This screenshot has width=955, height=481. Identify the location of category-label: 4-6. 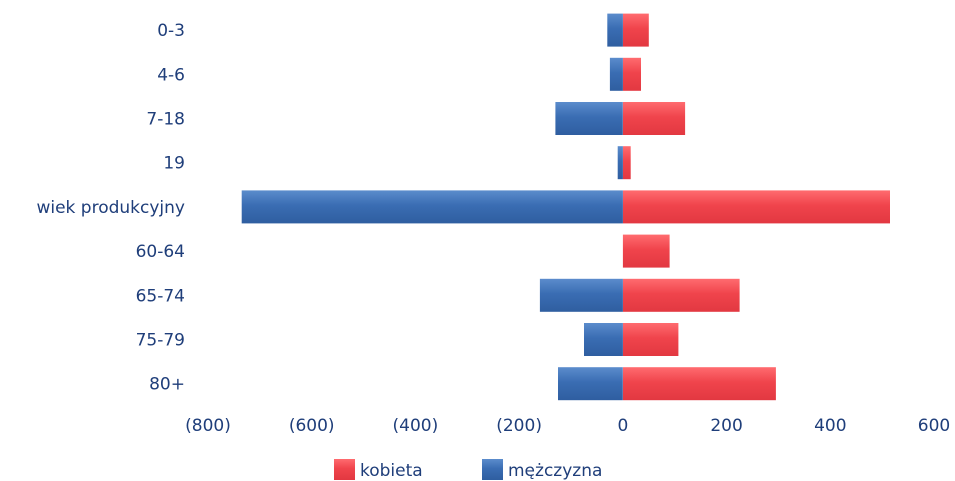
(171, 75).